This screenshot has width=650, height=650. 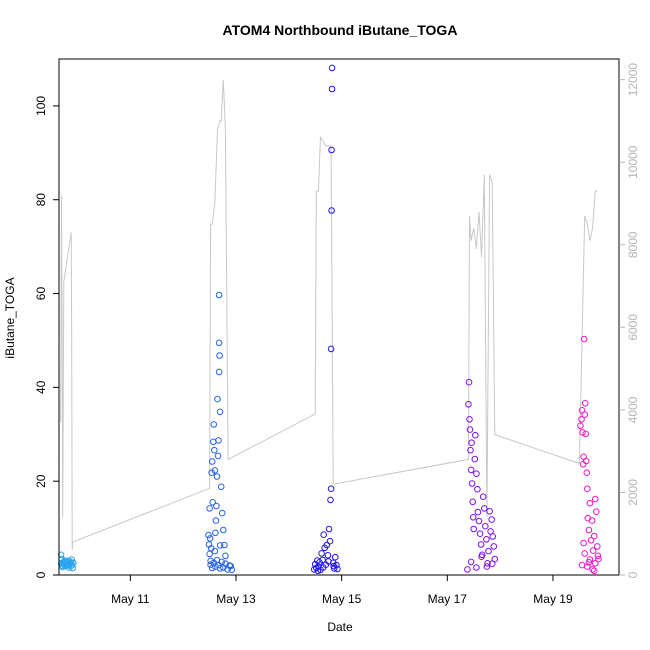 I want to click on y2-tick-label: 4000, so click(x=633, y=409).